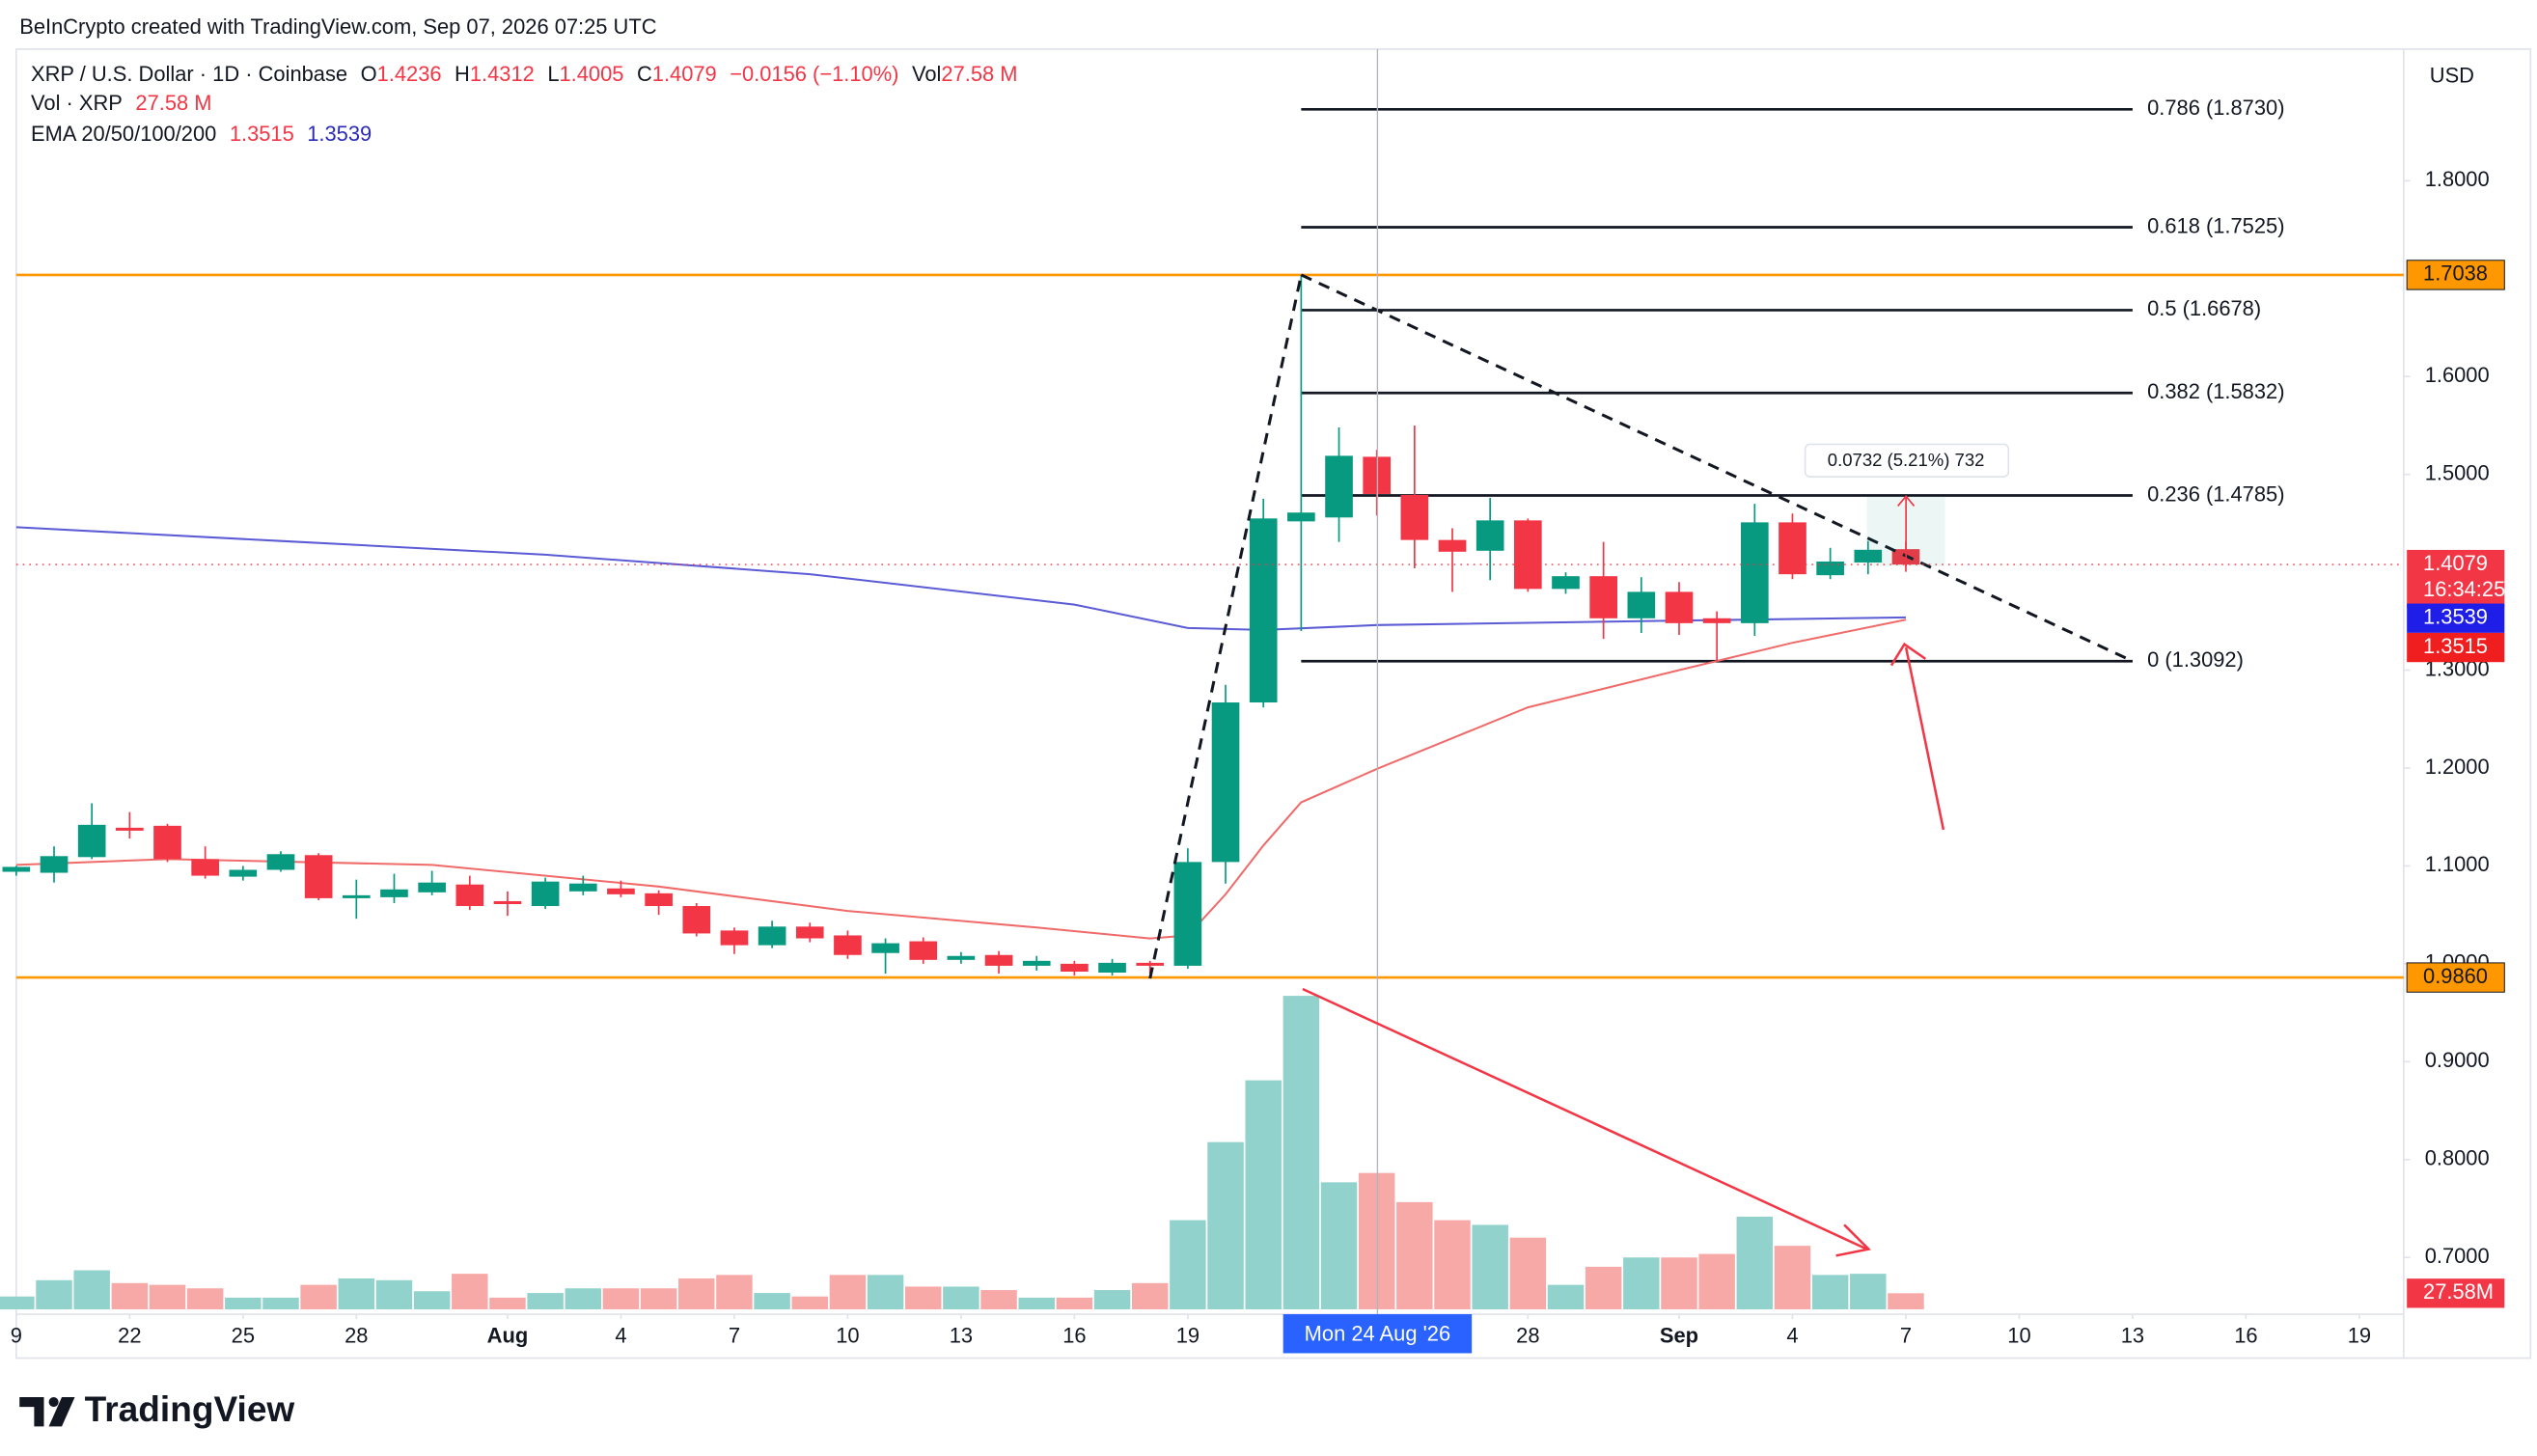  What do you see at coordinates (2215, 225) in the screenshot?
I see `fib-label: 0.618 (1.7525)` at bounding box center [2215, 225].